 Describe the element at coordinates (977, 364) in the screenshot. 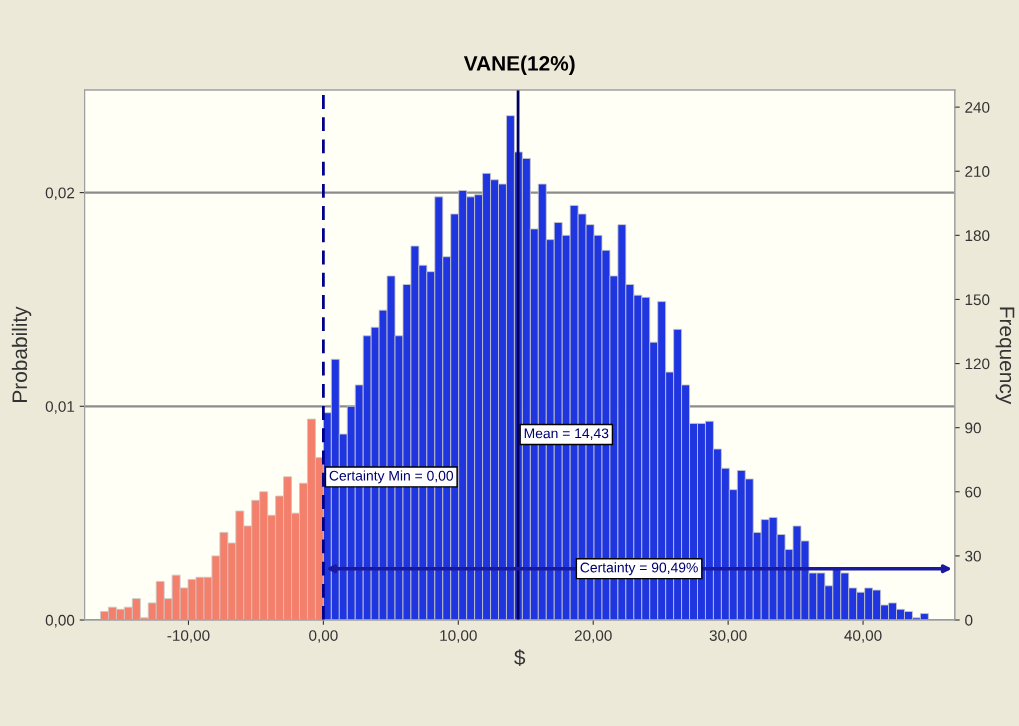

I see `y2-tick-label: 120` at that location.